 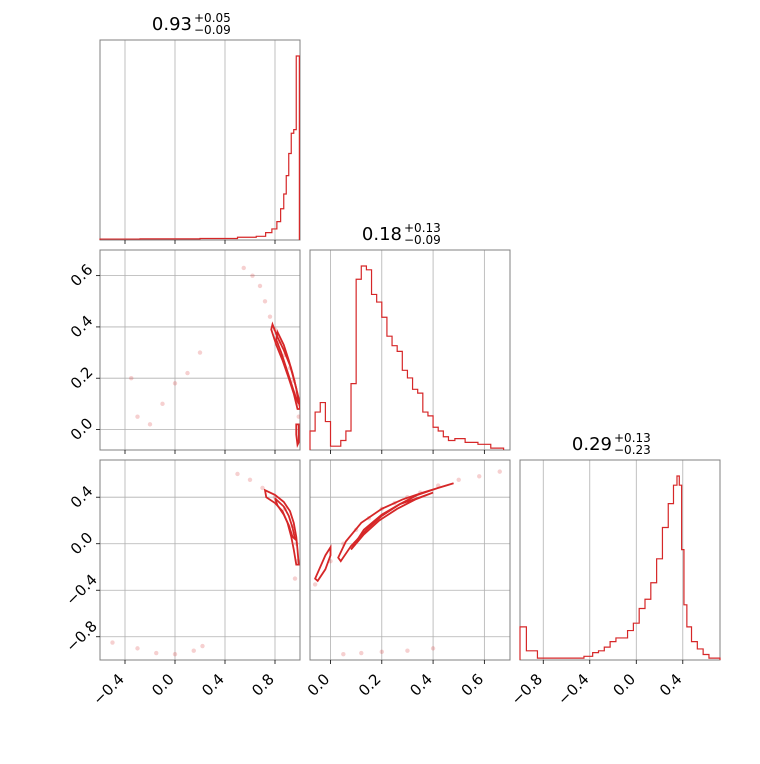 What do you see at coordinates (422, 240) in the screenshot?
I see `title-1-minus: −0.09` at bounding box center [422, 240].